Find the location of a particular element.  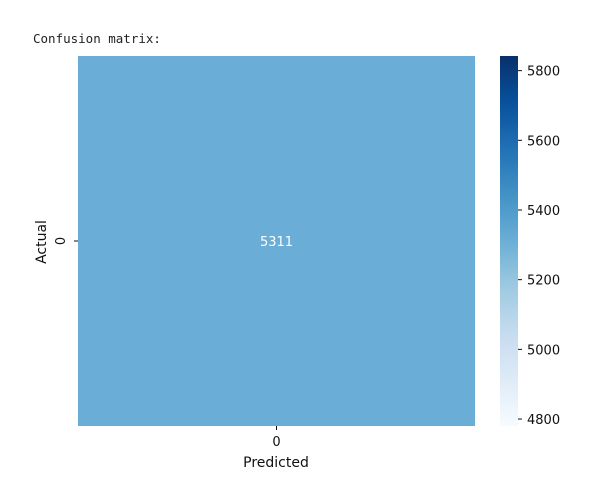

output-text: Confusion matrix: is located at coordinates (97, 38).